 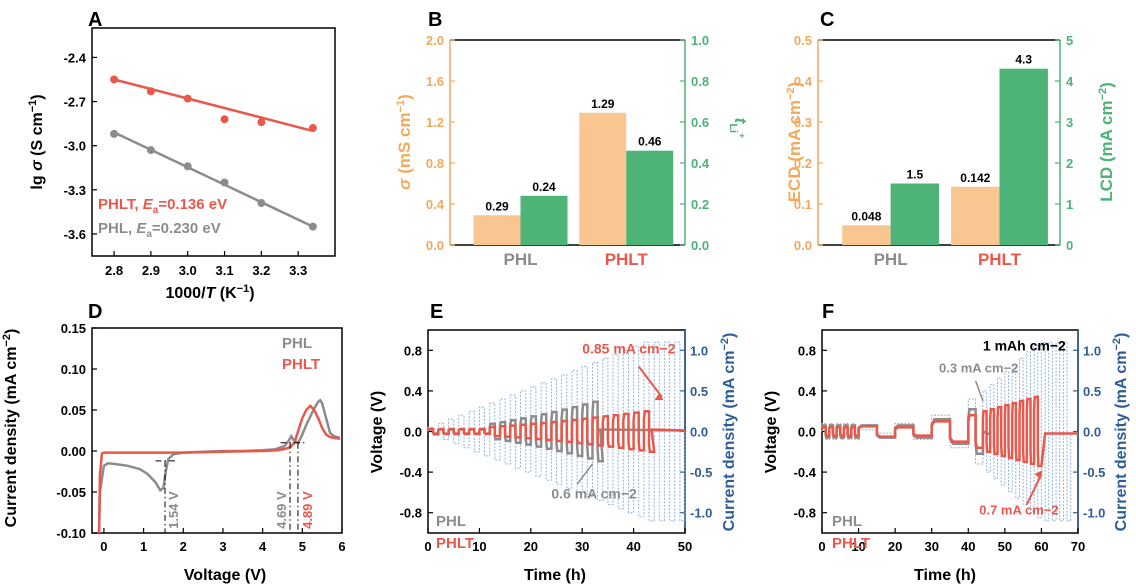 I want to click on y-tick-label-left: 1.2, so click(x=435, y=122).